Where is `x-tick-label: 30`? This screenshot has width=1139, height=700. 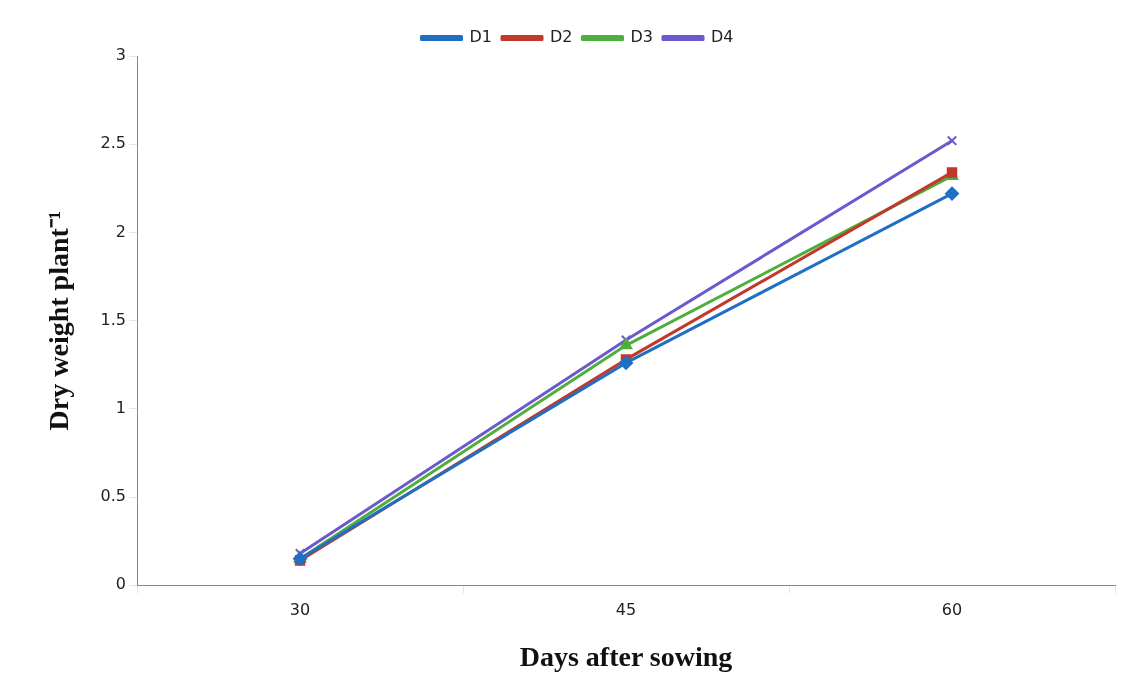
x-tick-label: 30 is located at coordinates (300, 609).